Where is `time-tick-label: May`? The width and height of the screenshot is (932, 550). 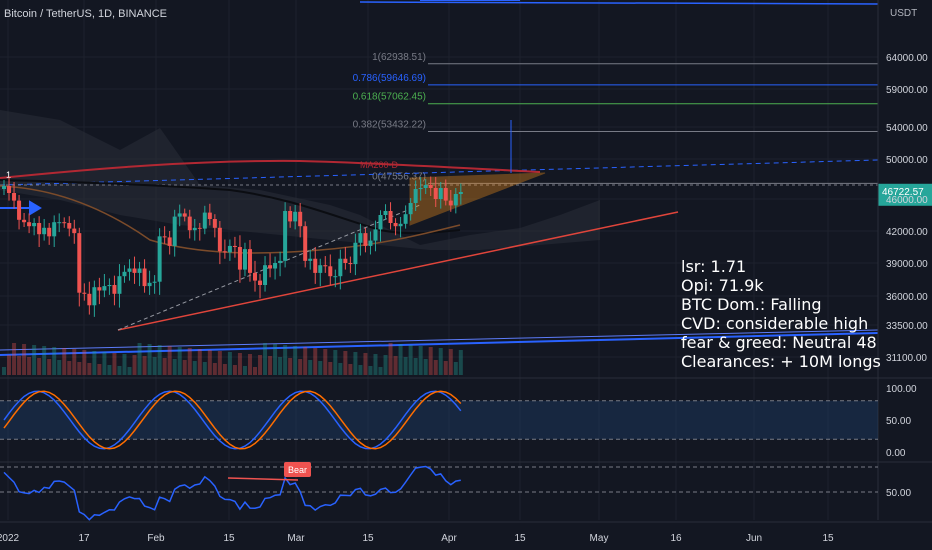
time-tick-label: May is located at coordinates (599, 538).